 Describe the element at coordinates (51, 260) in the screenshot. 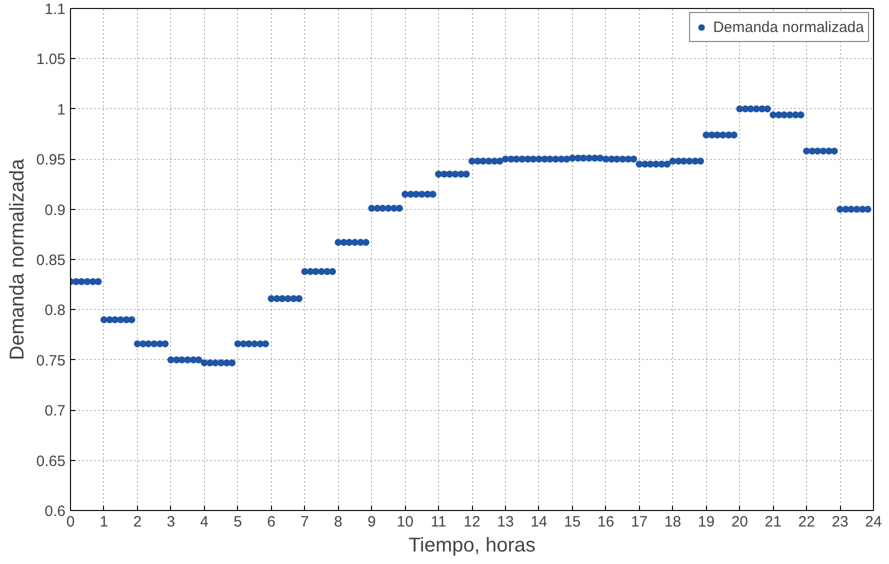

I see `y-tick-label: 0.85` at that location.